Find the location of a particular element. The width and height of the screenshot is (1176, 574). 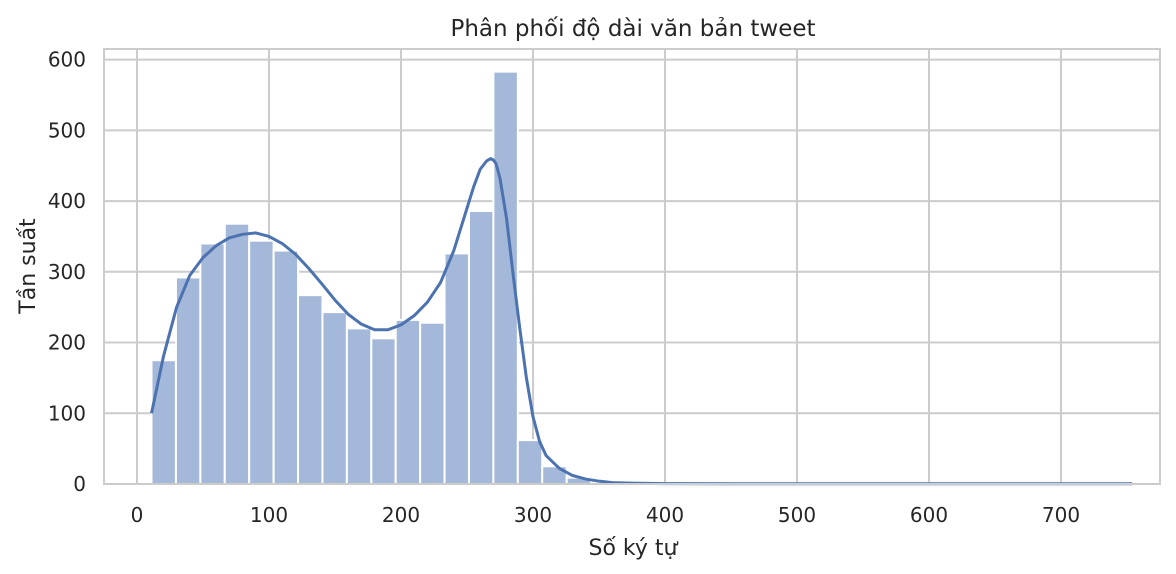

y-tick-label: 500 is located at coordinates (67, 130).